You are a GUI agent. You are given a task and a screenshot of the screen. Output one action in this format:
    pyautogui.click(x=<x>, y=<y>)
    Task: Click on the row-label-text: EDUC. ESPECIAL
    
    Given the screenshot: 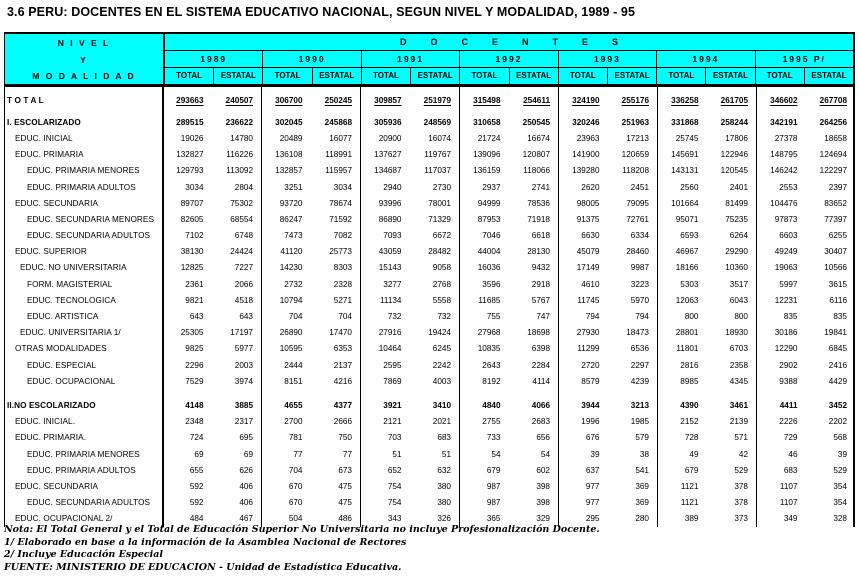 What is the action you would take?
    pyautogui.click(x=62, y=365)
    